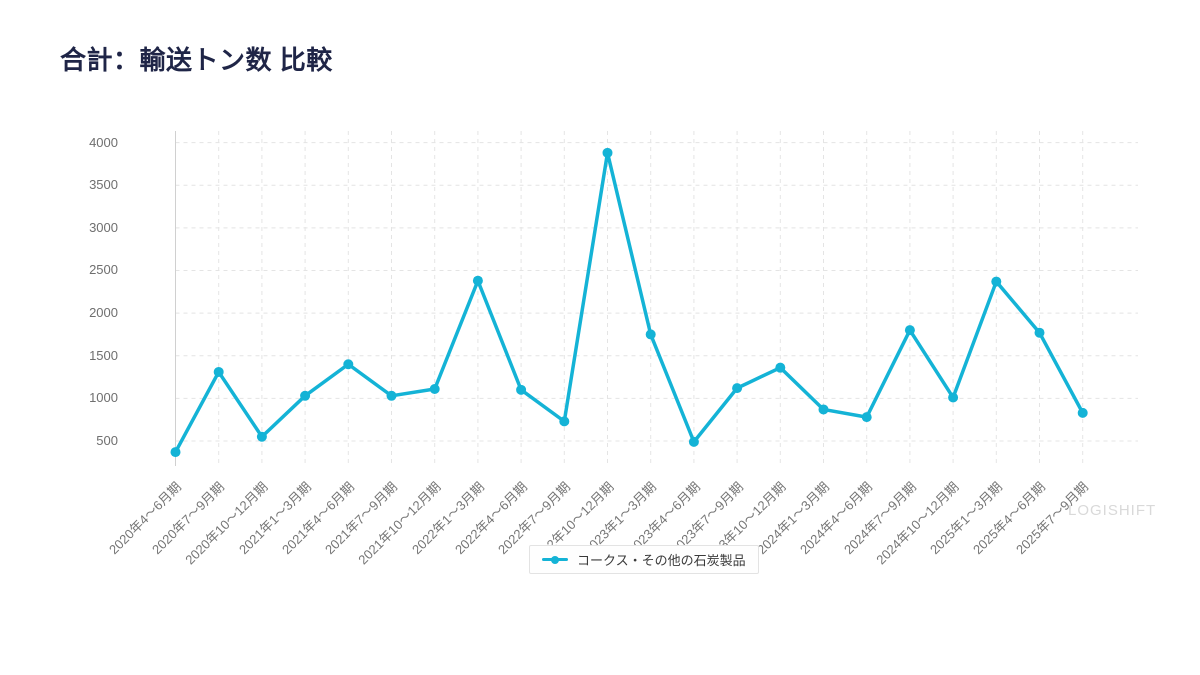  I want to click on y-axis-tick-label: 2000, so click(103, 313).